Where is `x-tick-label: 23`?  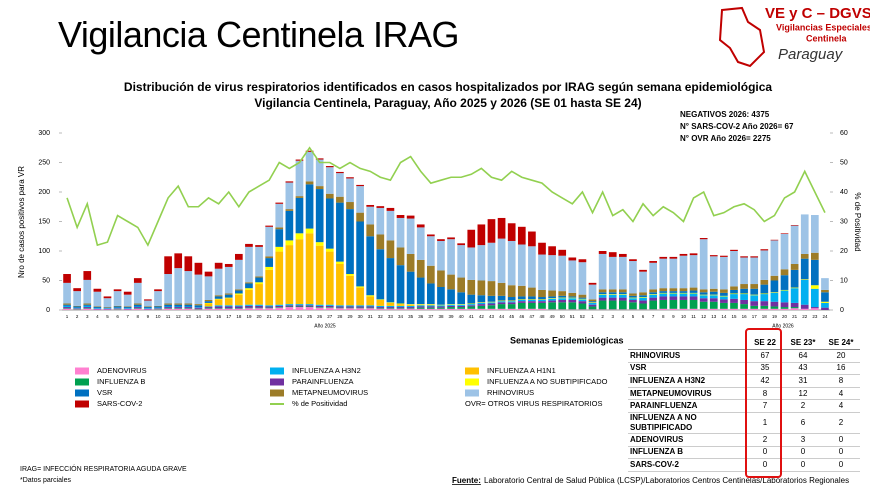
x-tick-label: 23 is located at coordinates (815, 316).